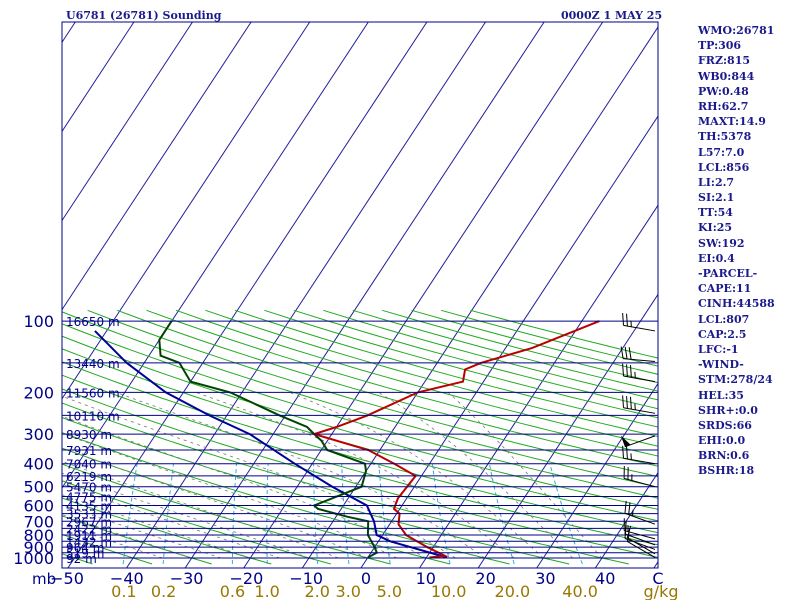 The height and width of the screenshot is (600, 800). I want to click on index-line: -PARCEL-, so click(728, 273).